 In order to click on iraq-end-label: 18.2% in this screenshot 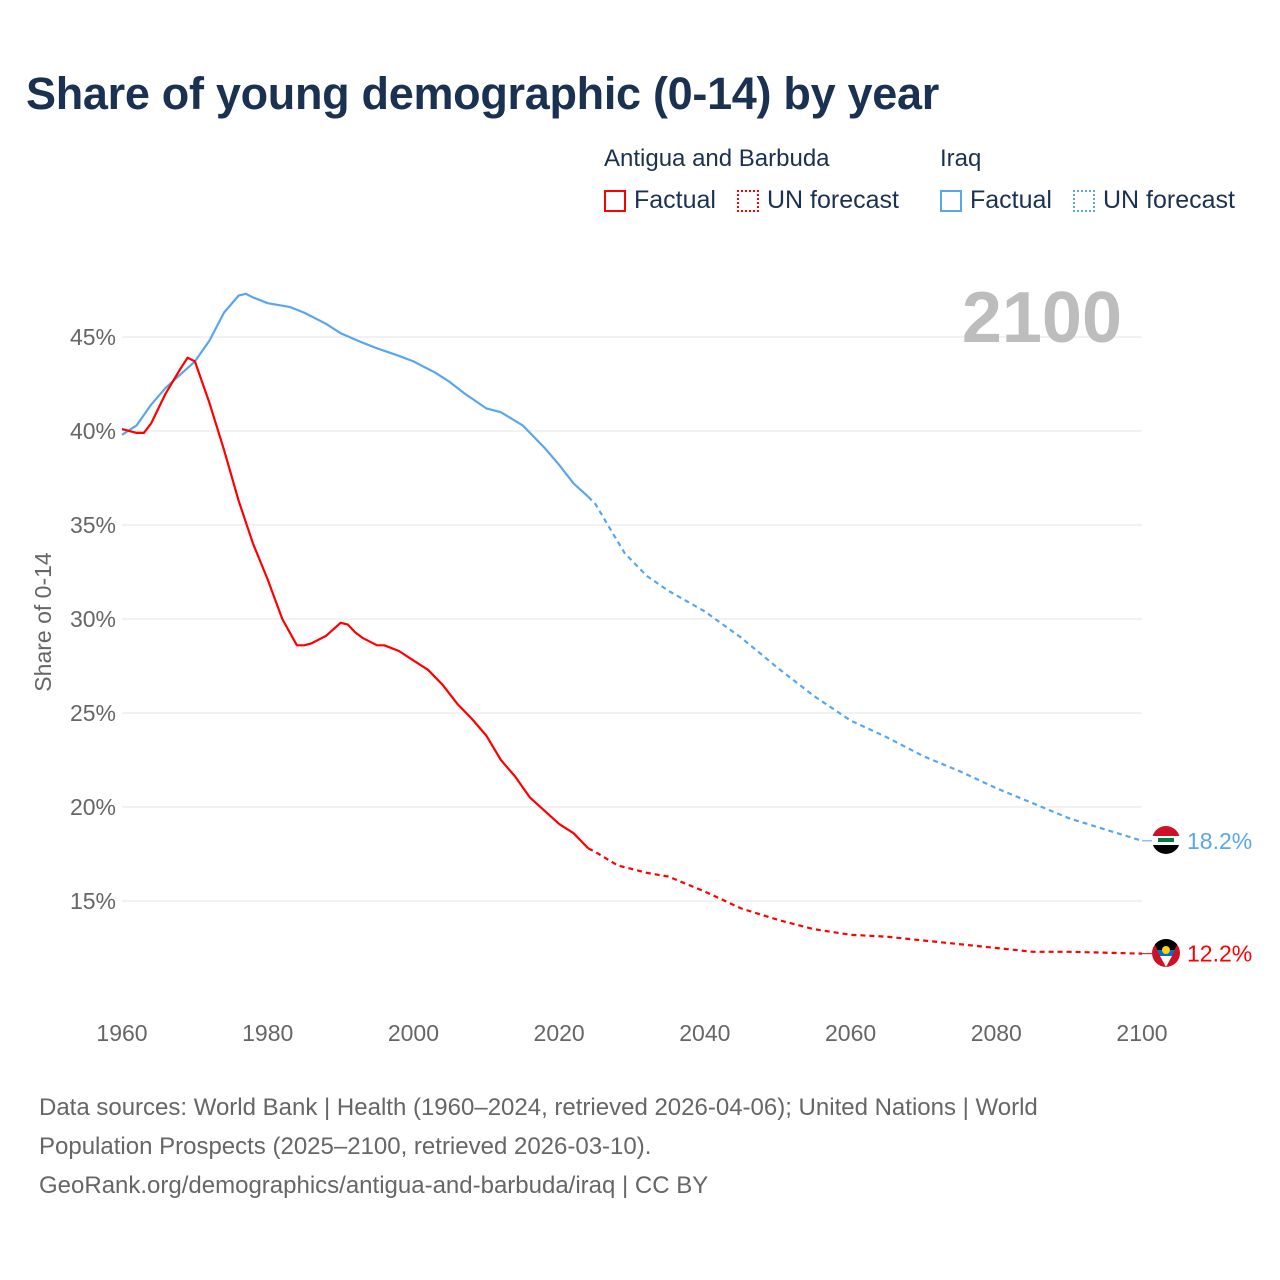, I will do `click(1219, 841)`.